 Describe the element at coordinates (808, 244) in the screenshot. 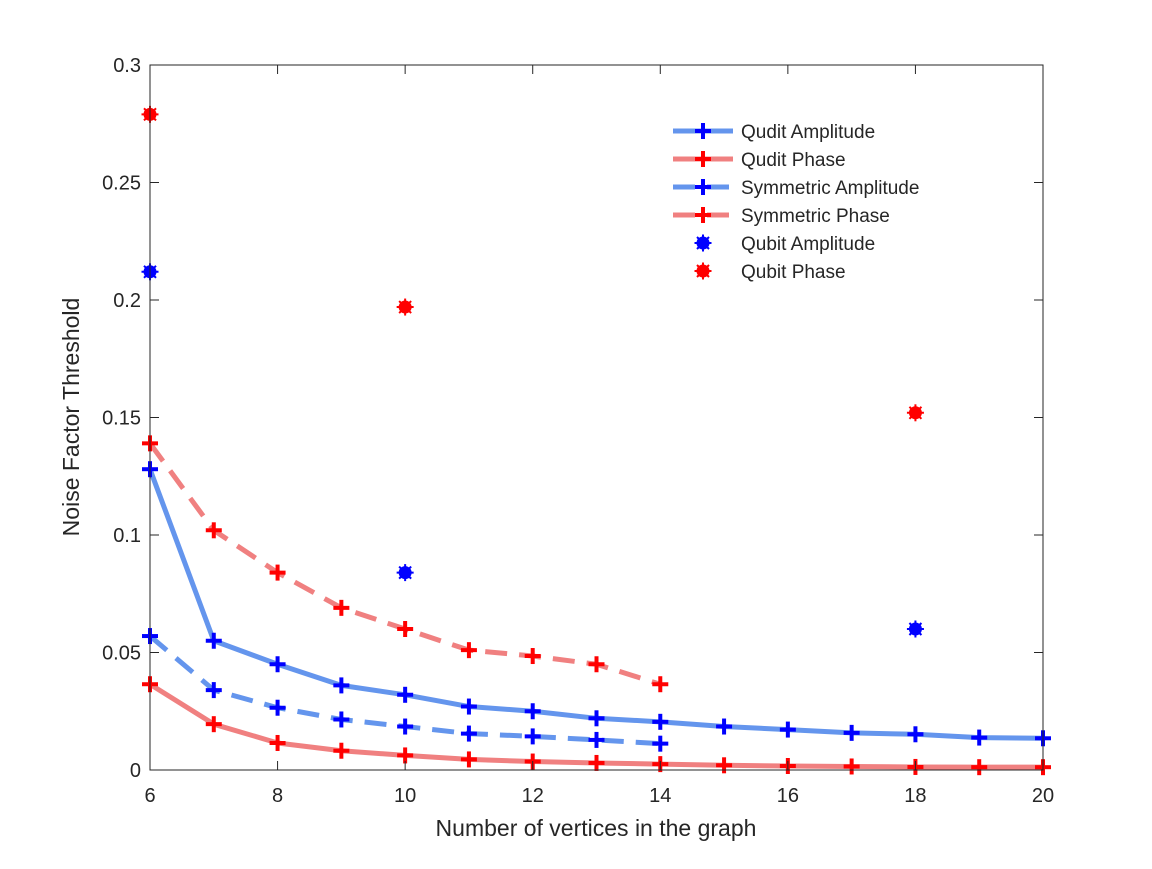

I see `legend-label: Qubit Amplitude` at that location.